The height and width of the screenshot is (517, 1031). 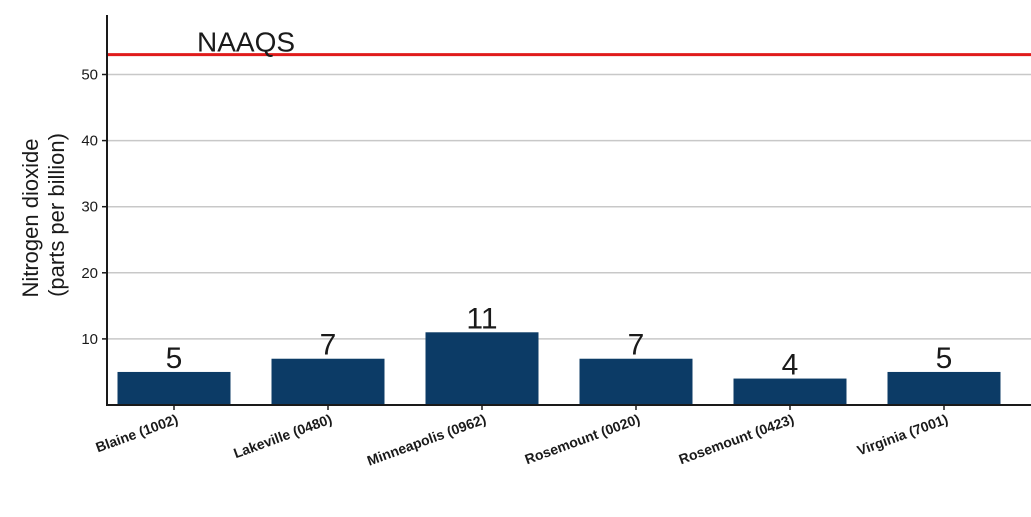 I want to click on y-axis-label: Nitrogen dioxide (parts per billion), so click(x=43, y=214).